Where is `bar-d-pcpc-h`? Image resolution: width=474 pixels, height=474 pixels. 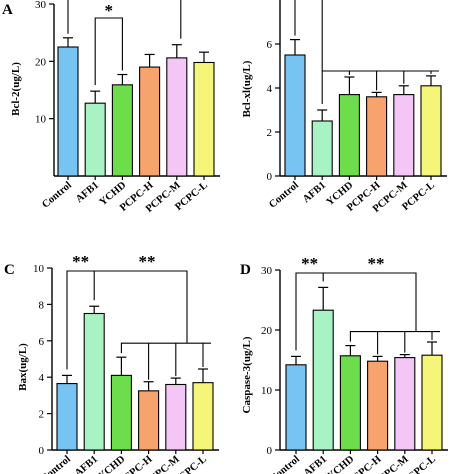
bar-d-pcpc-h is located at coordinates (378, 405).